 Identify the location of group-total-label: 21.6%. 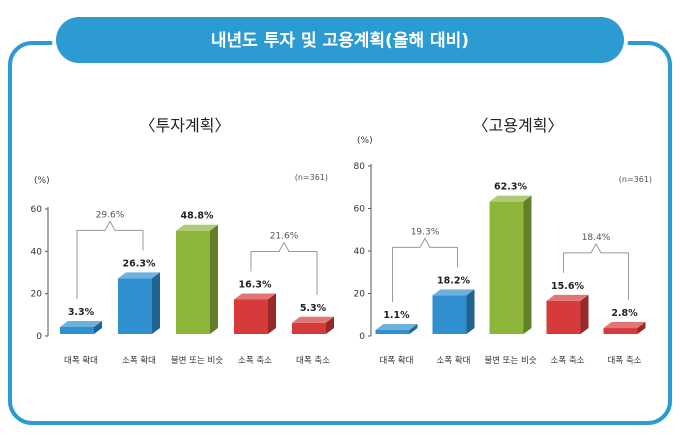
(284, 236).